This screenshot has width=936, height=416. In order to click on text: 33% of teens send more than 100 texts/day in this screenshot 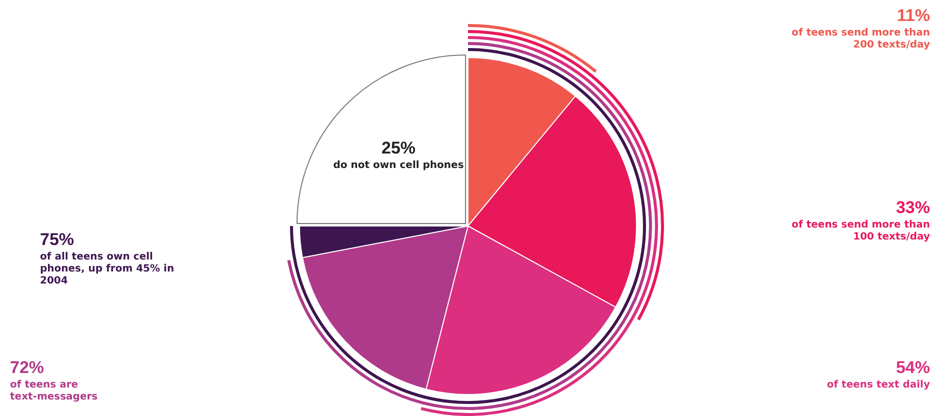, I will do `click(861, 220)`.